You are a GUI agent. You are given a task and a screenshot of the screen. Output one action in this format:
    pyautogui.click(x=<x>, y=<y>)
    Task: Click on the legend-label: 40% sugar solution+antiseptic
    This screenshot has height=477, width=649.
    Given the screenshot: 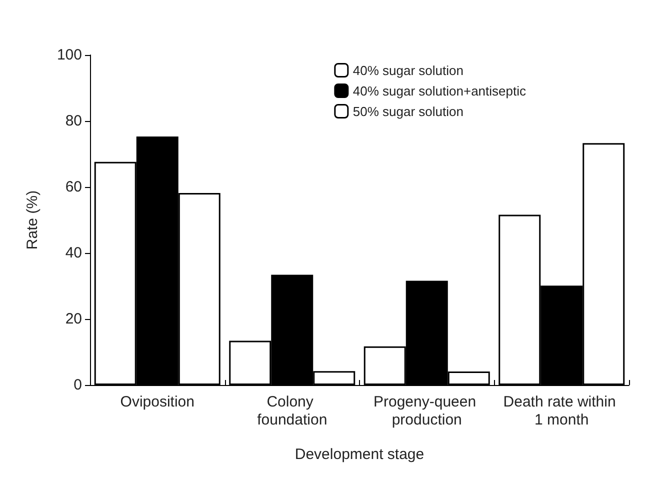 What is the action you would take?
    pyautogui.click(x=439, y=90)
    